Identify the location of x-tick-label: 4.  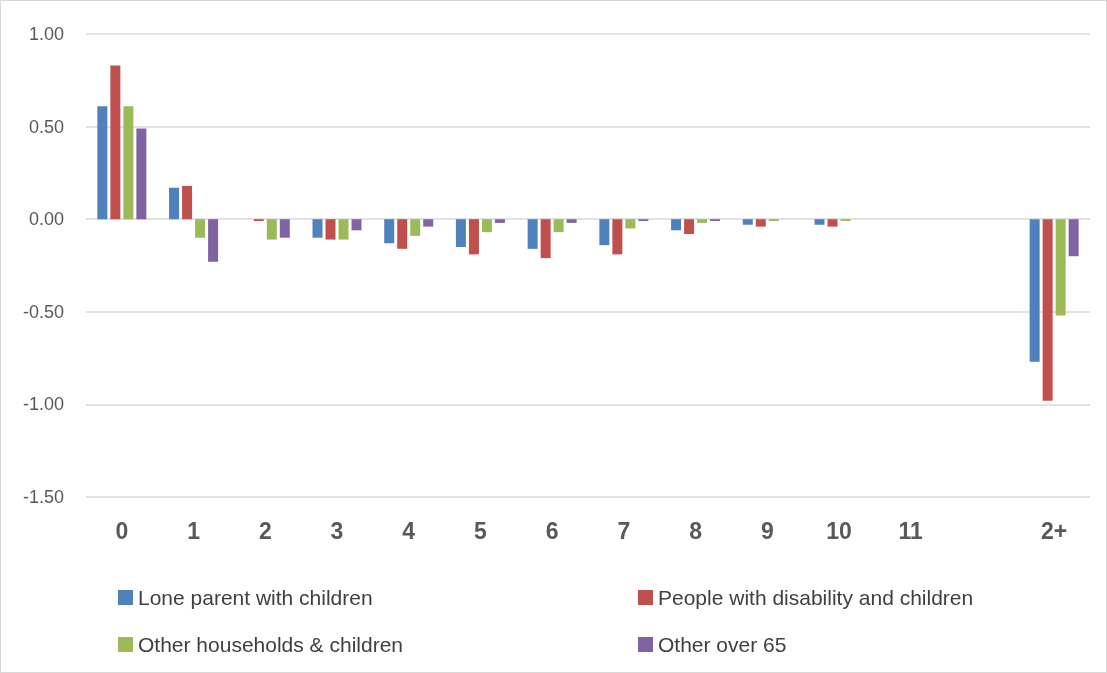
(409, 530).